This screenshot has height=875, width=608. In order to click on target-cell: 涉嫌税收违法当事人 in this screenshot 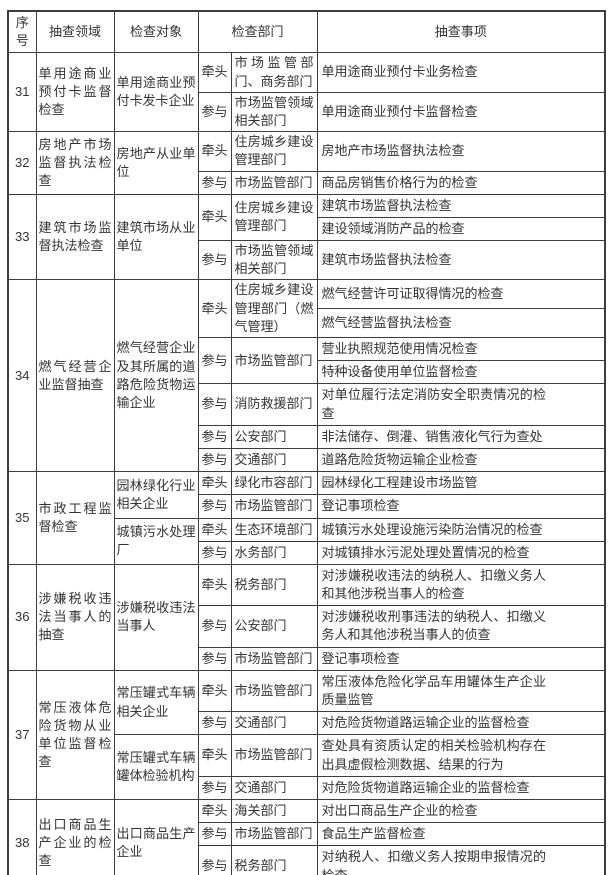, I will do `click(156, 617)`.